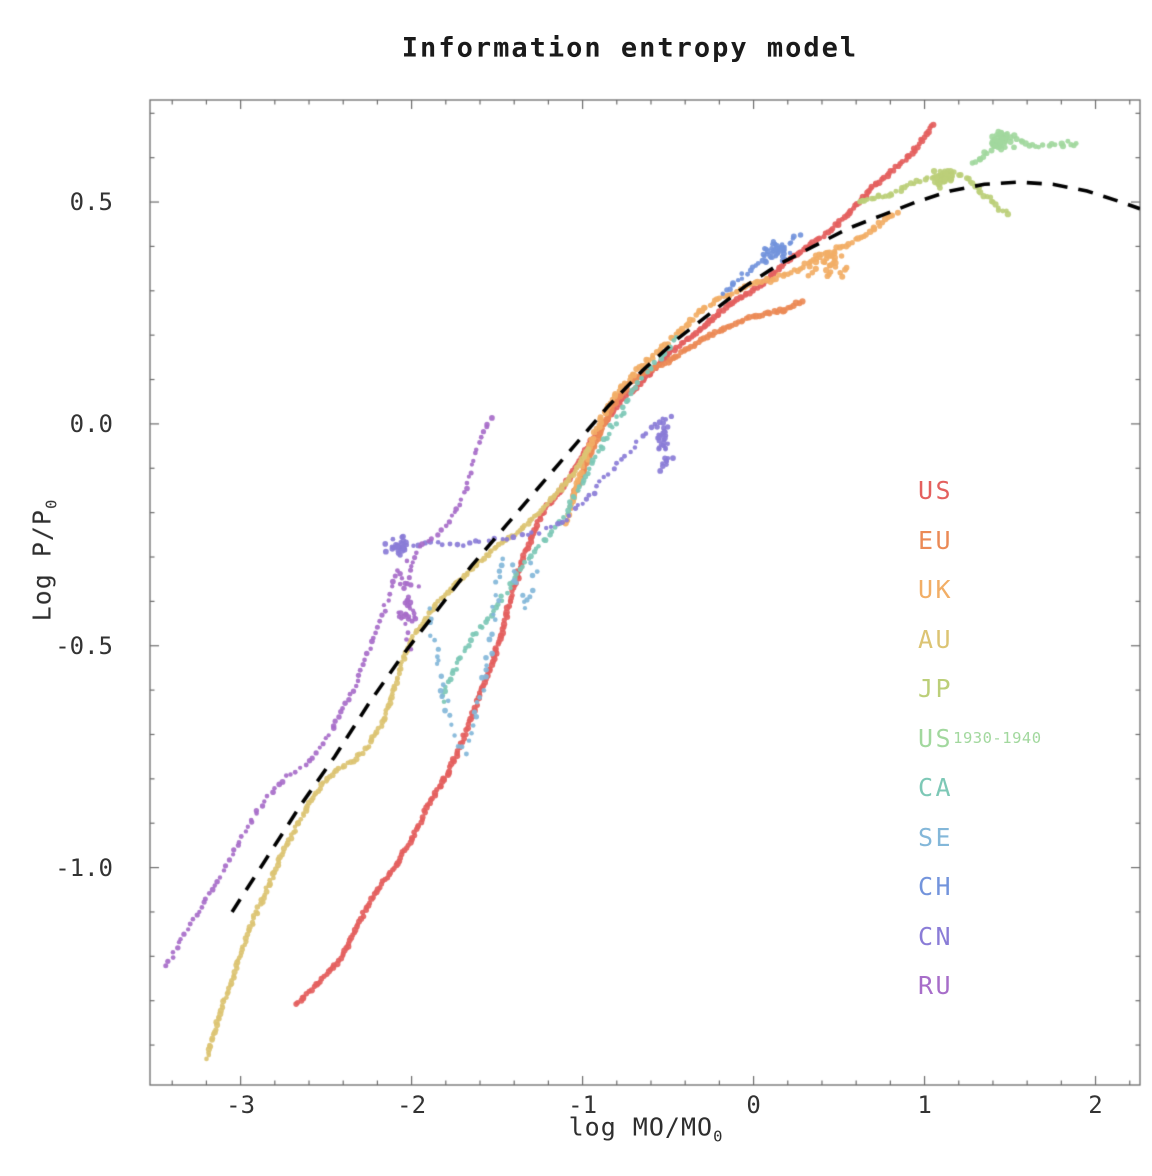  What do you see at coordinates (980, 590) in the screenshot?
I see `legend-item-uk: UK` at bounding box center [980, 590].